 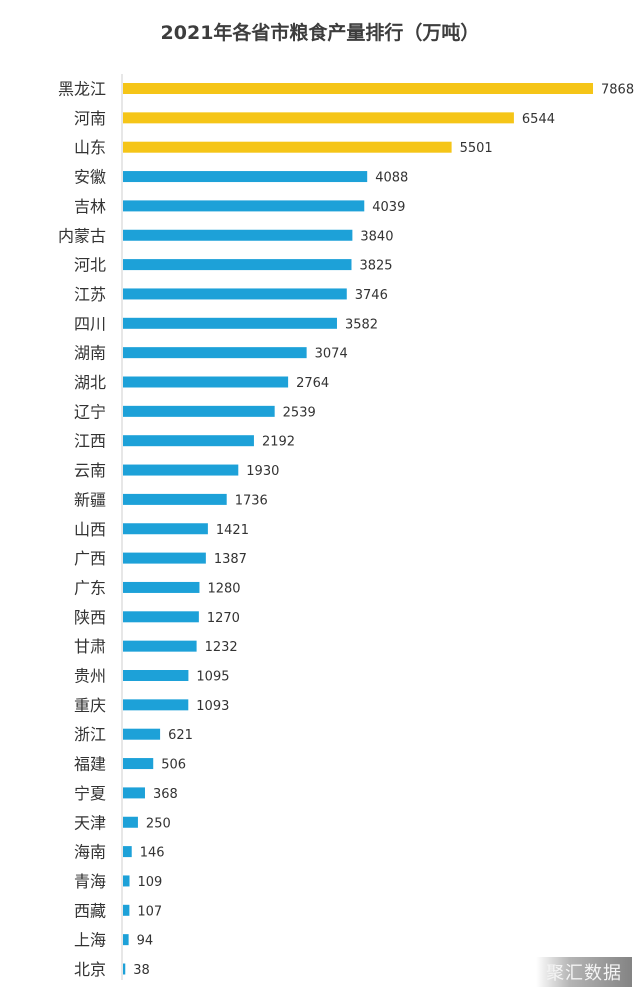 What do you see at coordinates (230, 559) in the screenshot?
I see `value-label: 1387` at bounding box center [230, 559].